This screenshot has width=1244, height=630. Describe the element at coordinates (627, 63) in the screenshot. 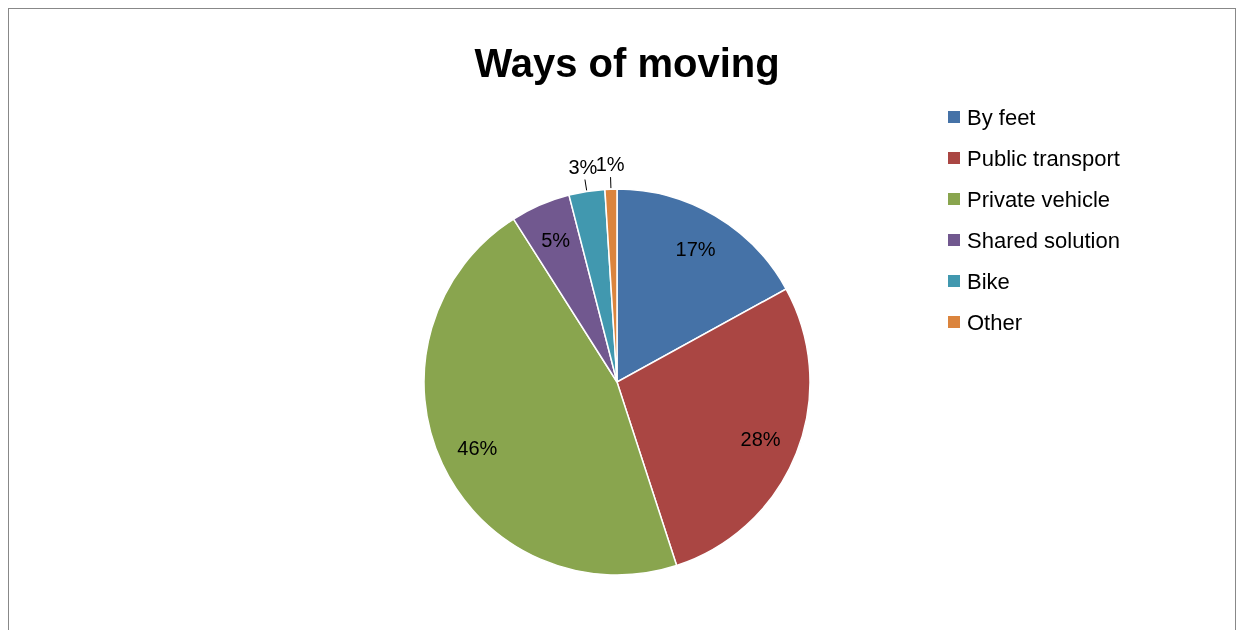

I see `chart-title: Ways of moving` at that location.